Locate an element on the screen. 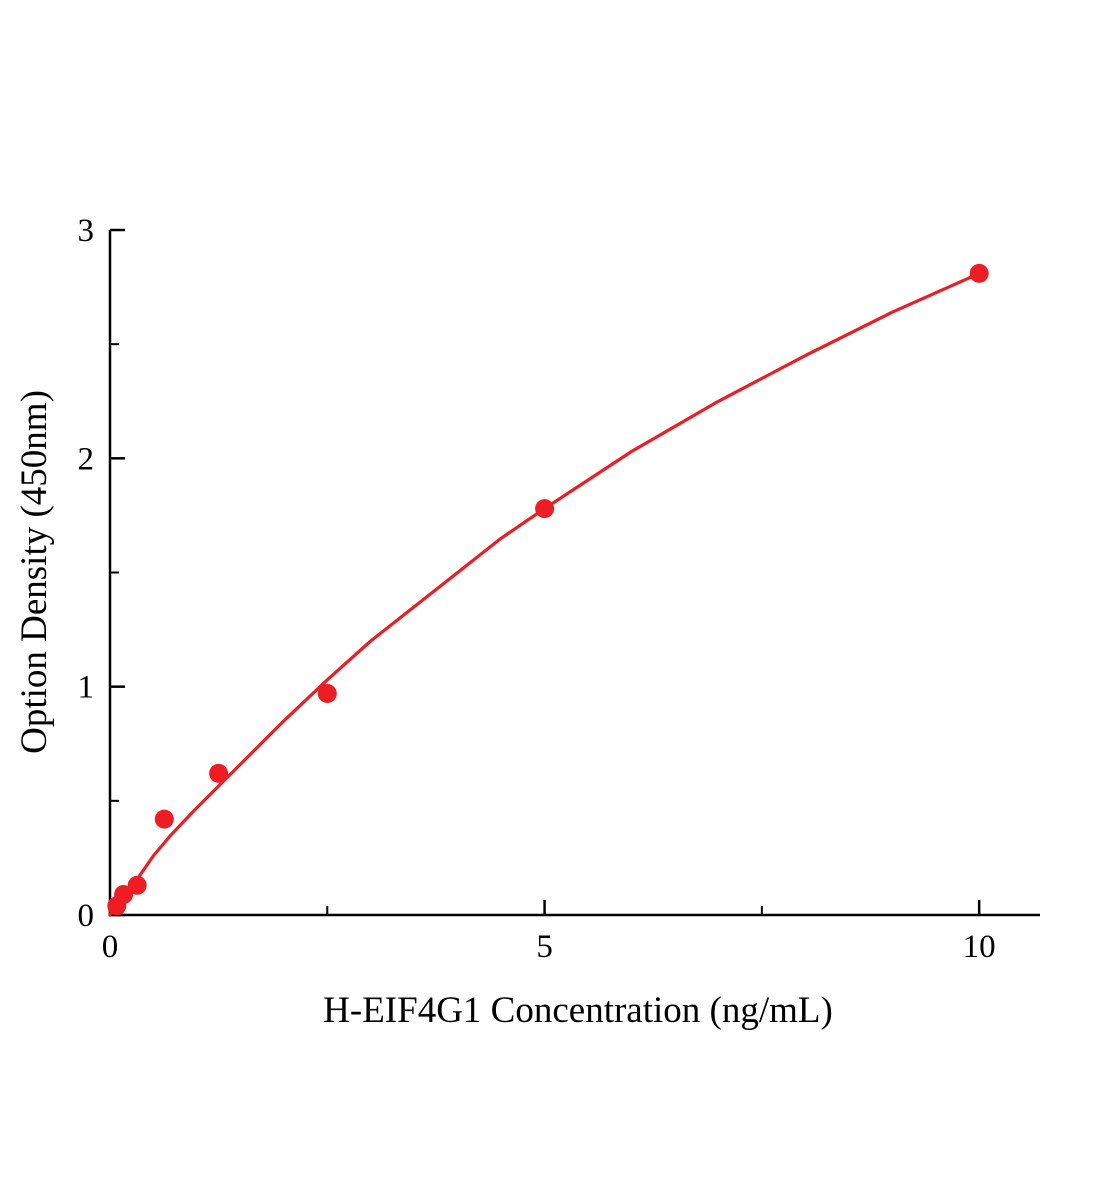  y-tick-label: 1 is located at coordinates (86, 688).